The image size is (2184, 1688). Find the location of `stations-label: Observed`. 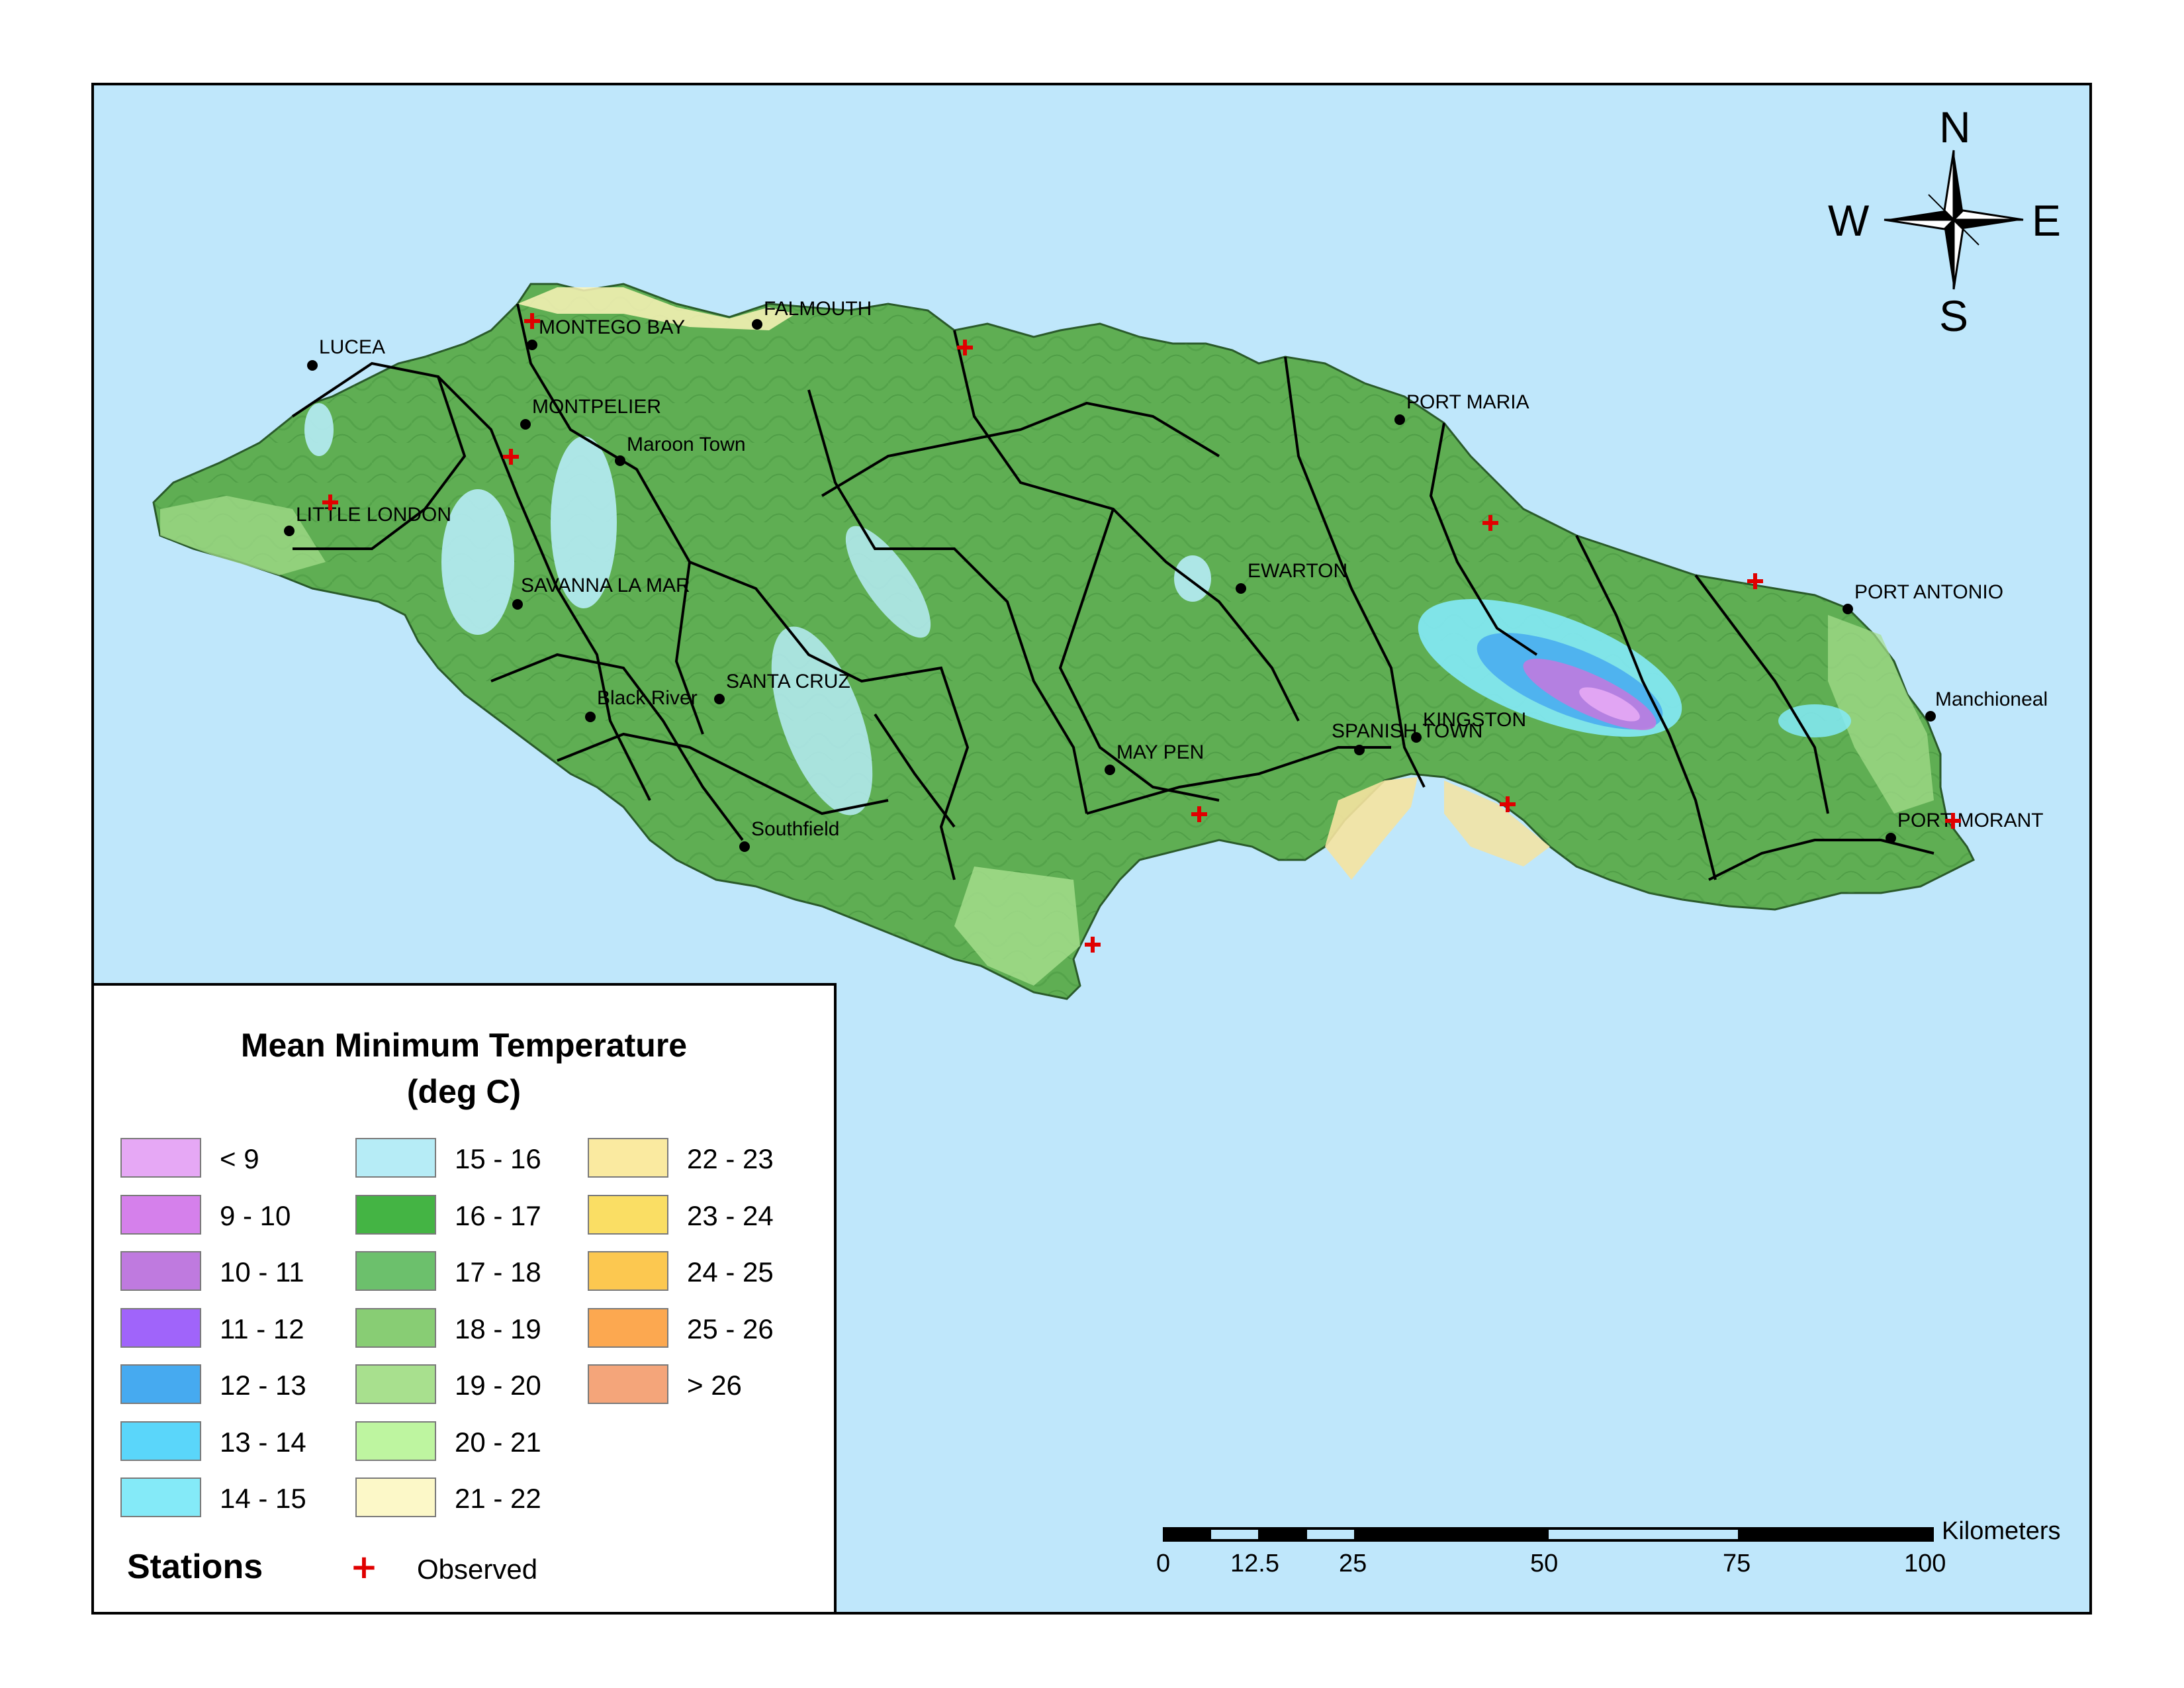

stations-label: Observed is located at coordinates (477, 1569).